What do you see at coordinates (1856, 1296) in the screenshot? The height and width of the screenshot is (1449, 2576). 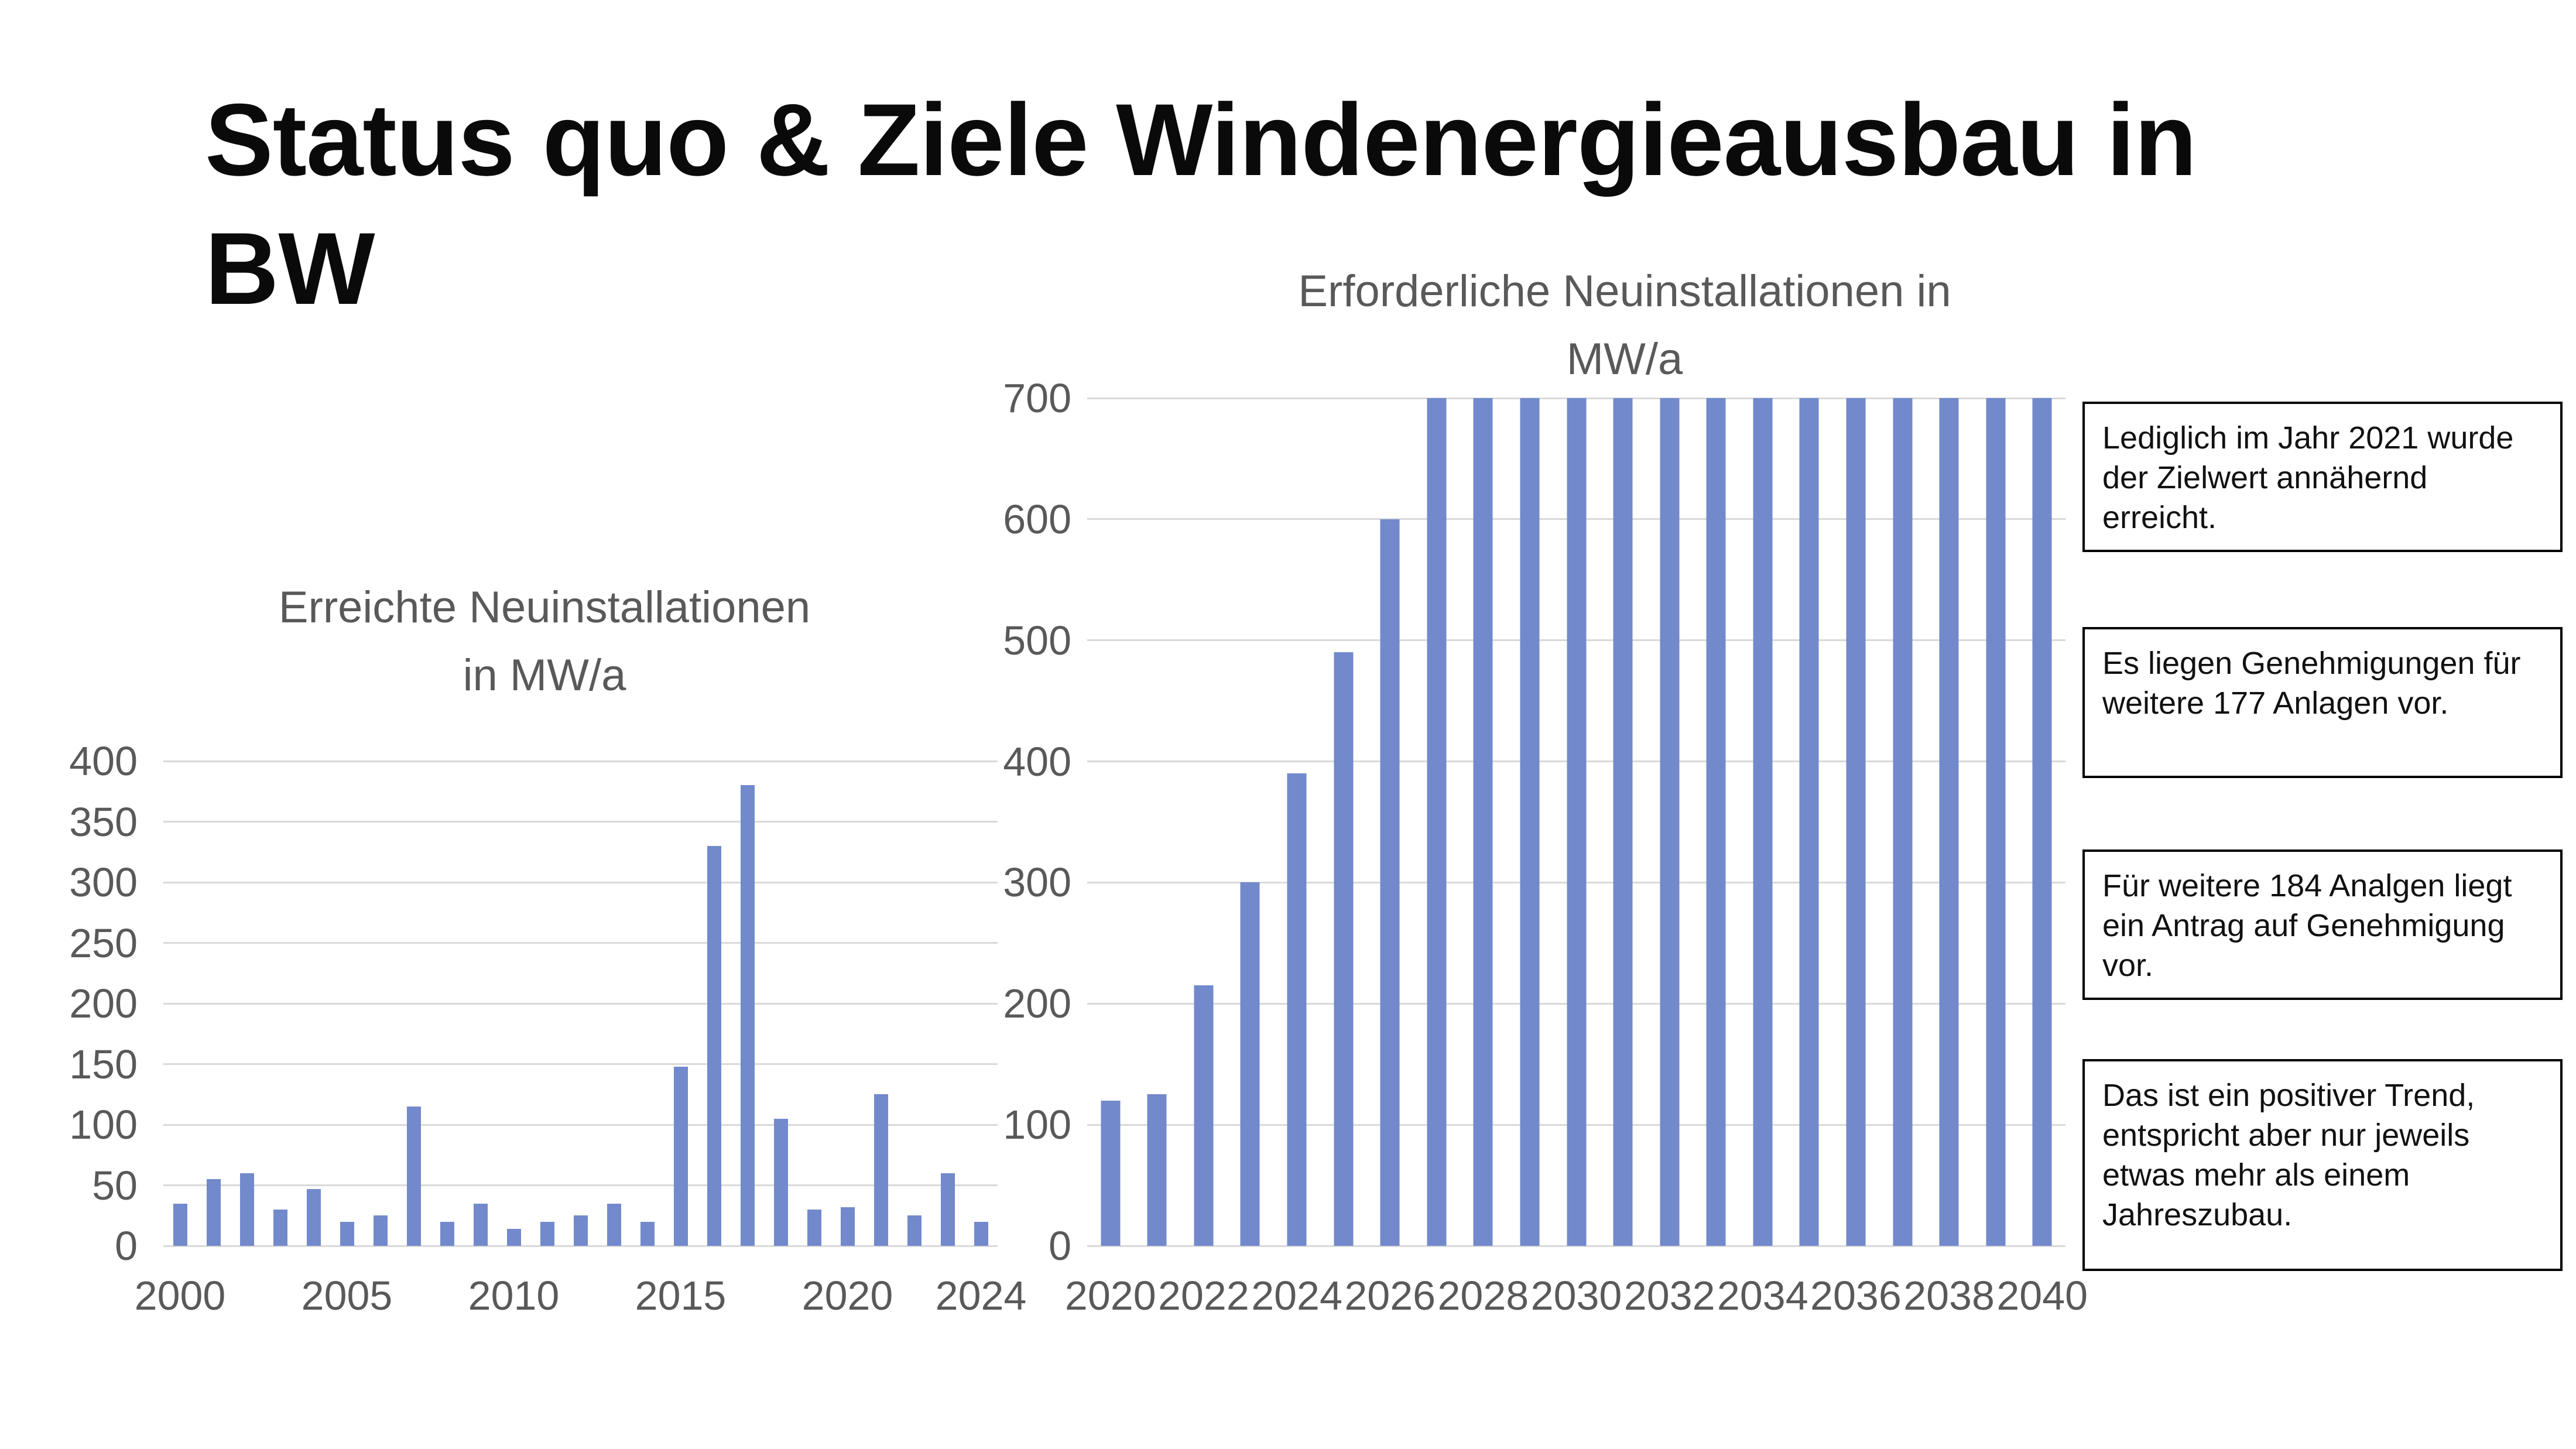 I see `x-axis-label: 2036` at bounding box center [1856, 1296].